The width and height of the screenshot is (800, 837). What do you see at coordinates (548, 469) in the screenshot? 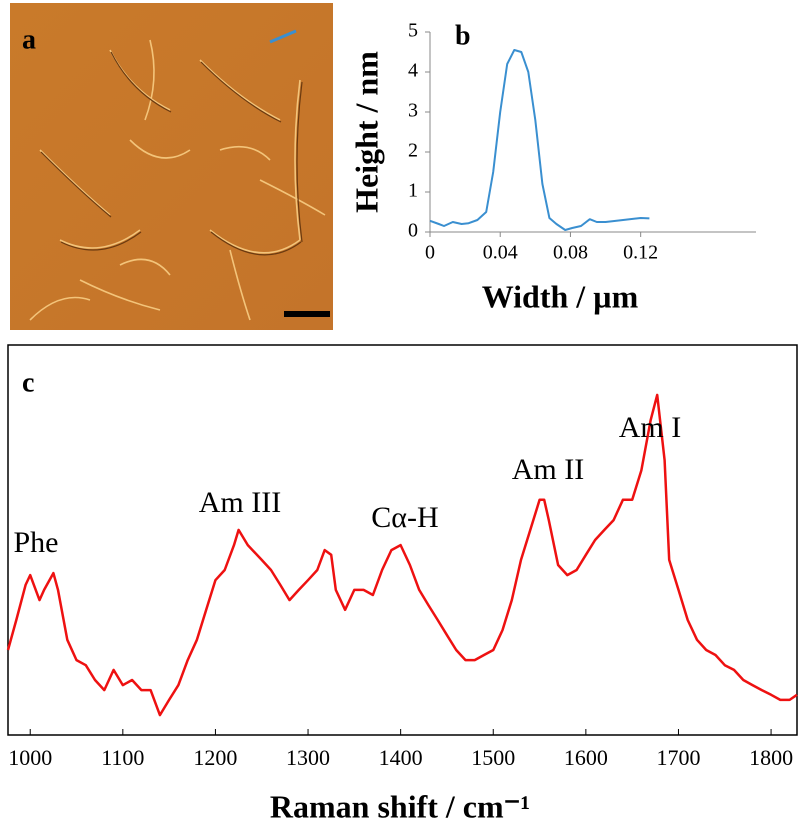
I see `peak-annotation: Am II` at bounding box center [548, 469].